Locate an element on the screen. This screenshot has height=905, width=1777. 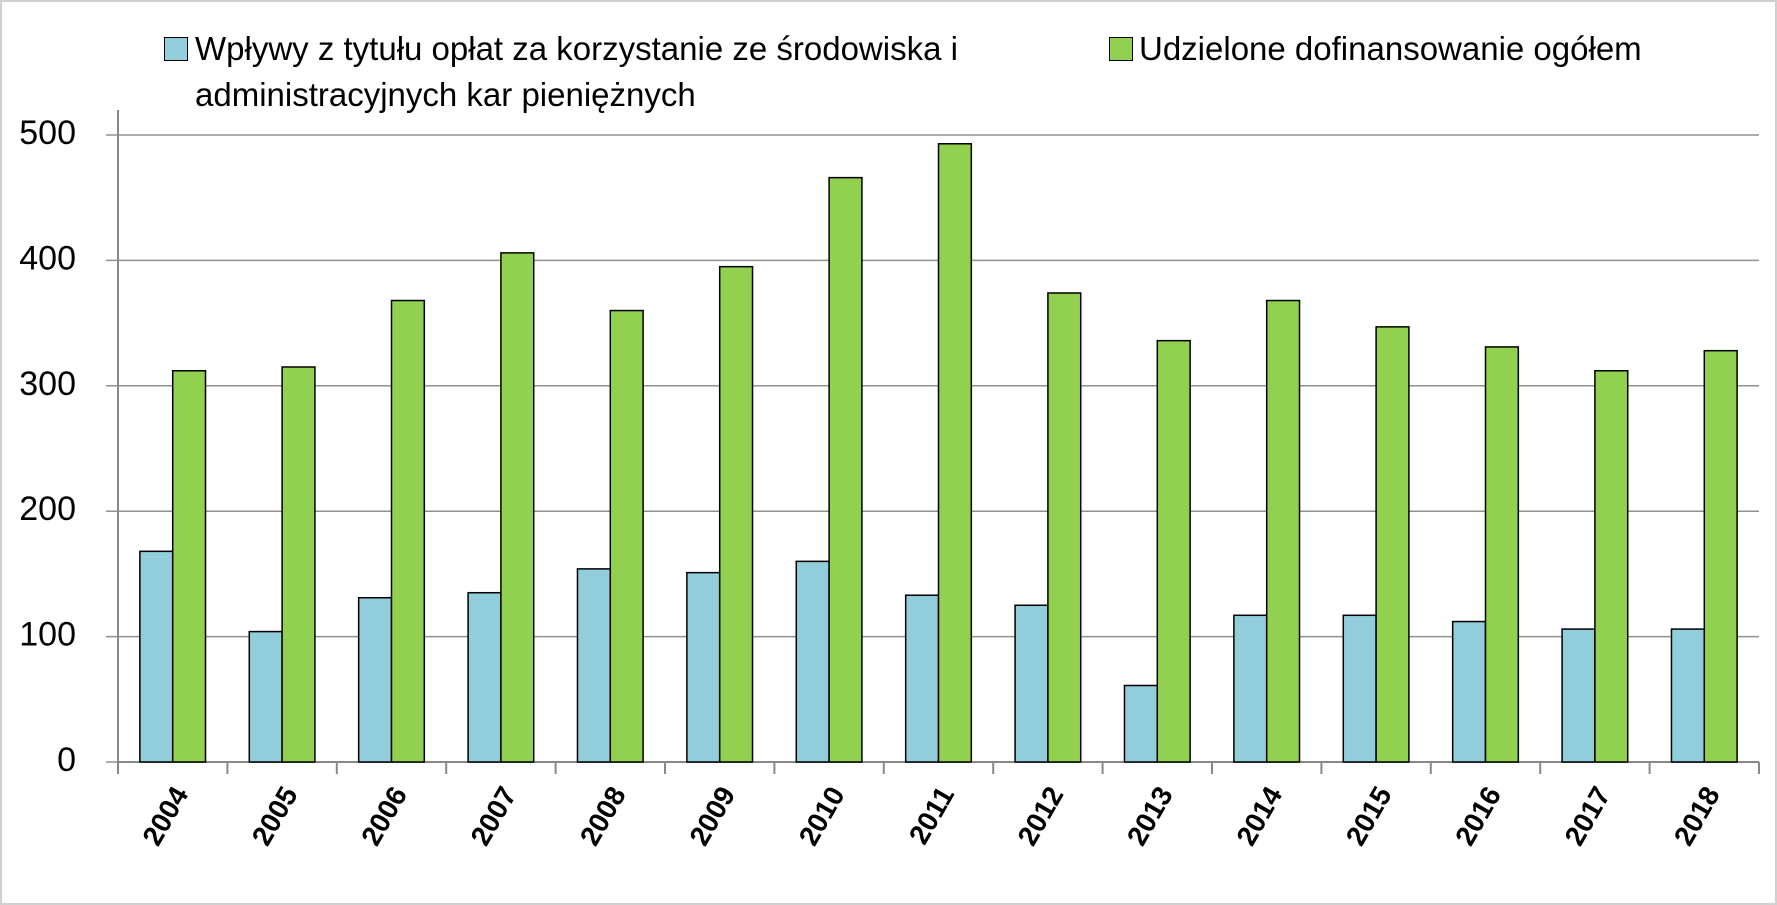
x-tick-label: 2015 is located at coordinates (1369, 815).